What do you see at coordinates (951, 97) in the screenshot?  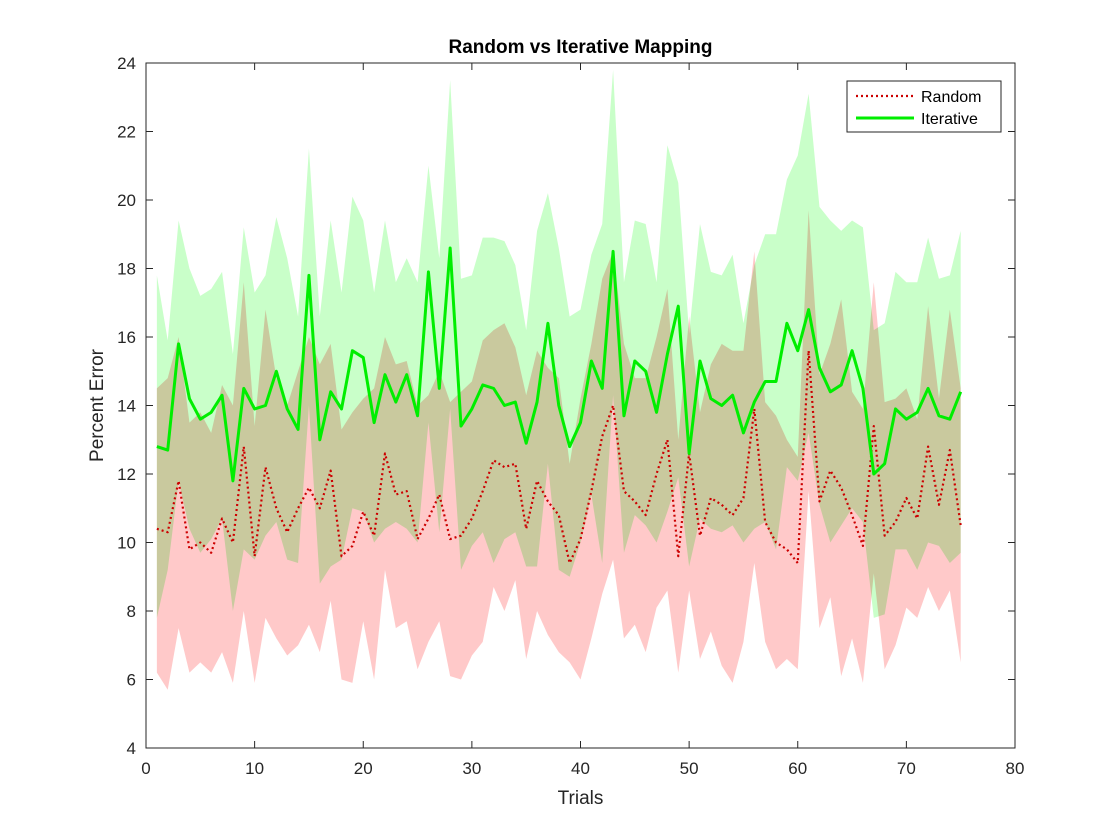 I see `legend-label-random: Random` at bounding box center [951, 97].